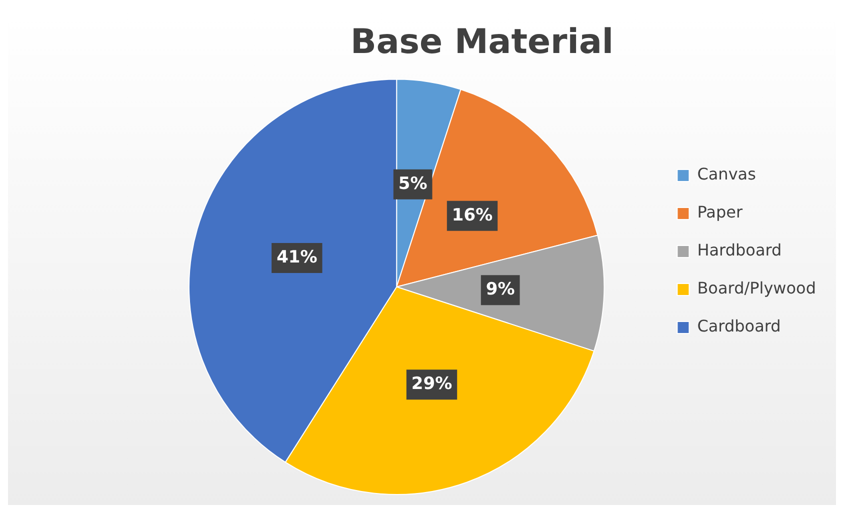 The width and height of the screenshot is (844, 513). Describe the element at coordinates (720, 212) in the screenshot. I see `legend-label: Paper` at that location.